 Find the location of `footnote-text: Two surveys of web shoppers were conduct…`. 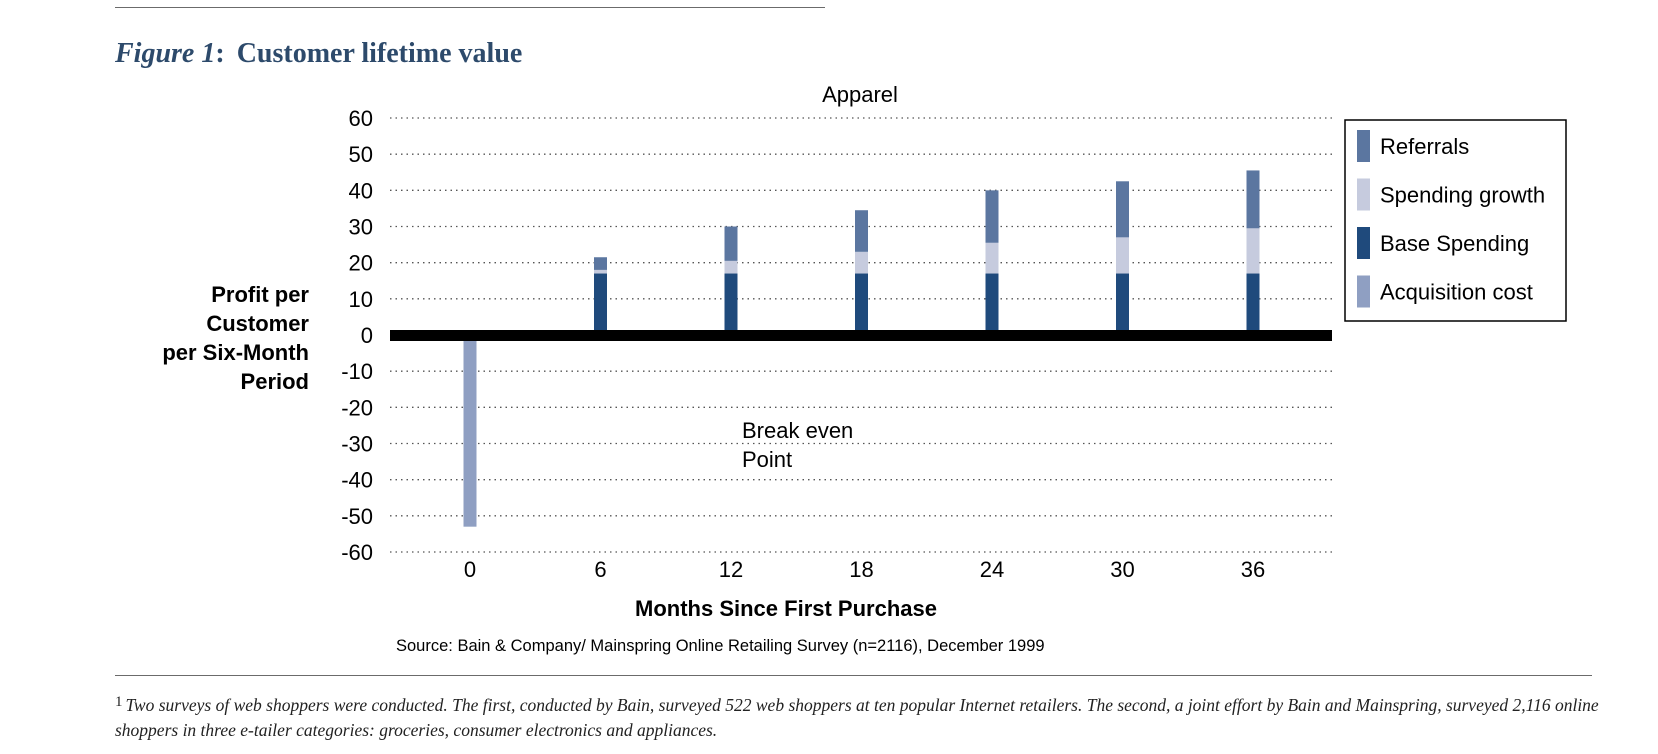

footnote-text: Two surveys of web shoppers were conduct… is located at coordinates (857, 717).